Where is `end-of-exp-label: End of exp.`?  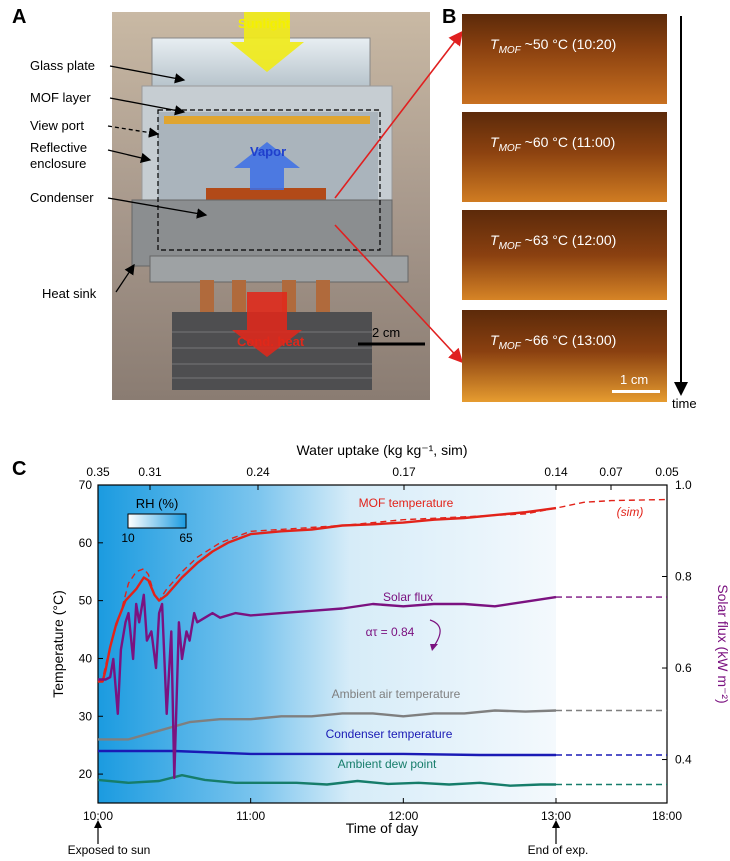
end-of-exp-label: End of exp. is located at coordinates (558, 850).